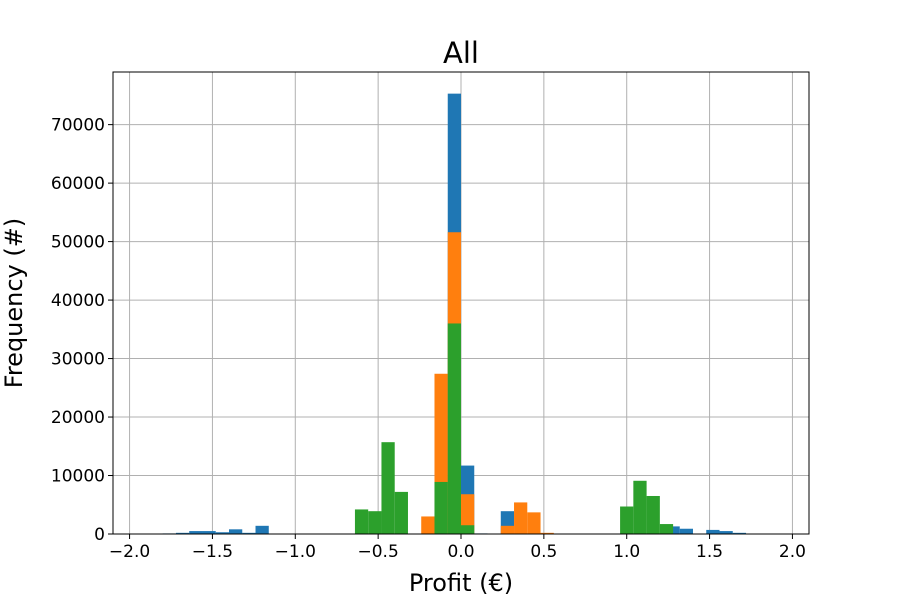 The image size is (900, 600). What do you see at coordinates (78, 477) in the screenshot?
I see `y-tick-label: 10000` at bounding box center [78, 477].